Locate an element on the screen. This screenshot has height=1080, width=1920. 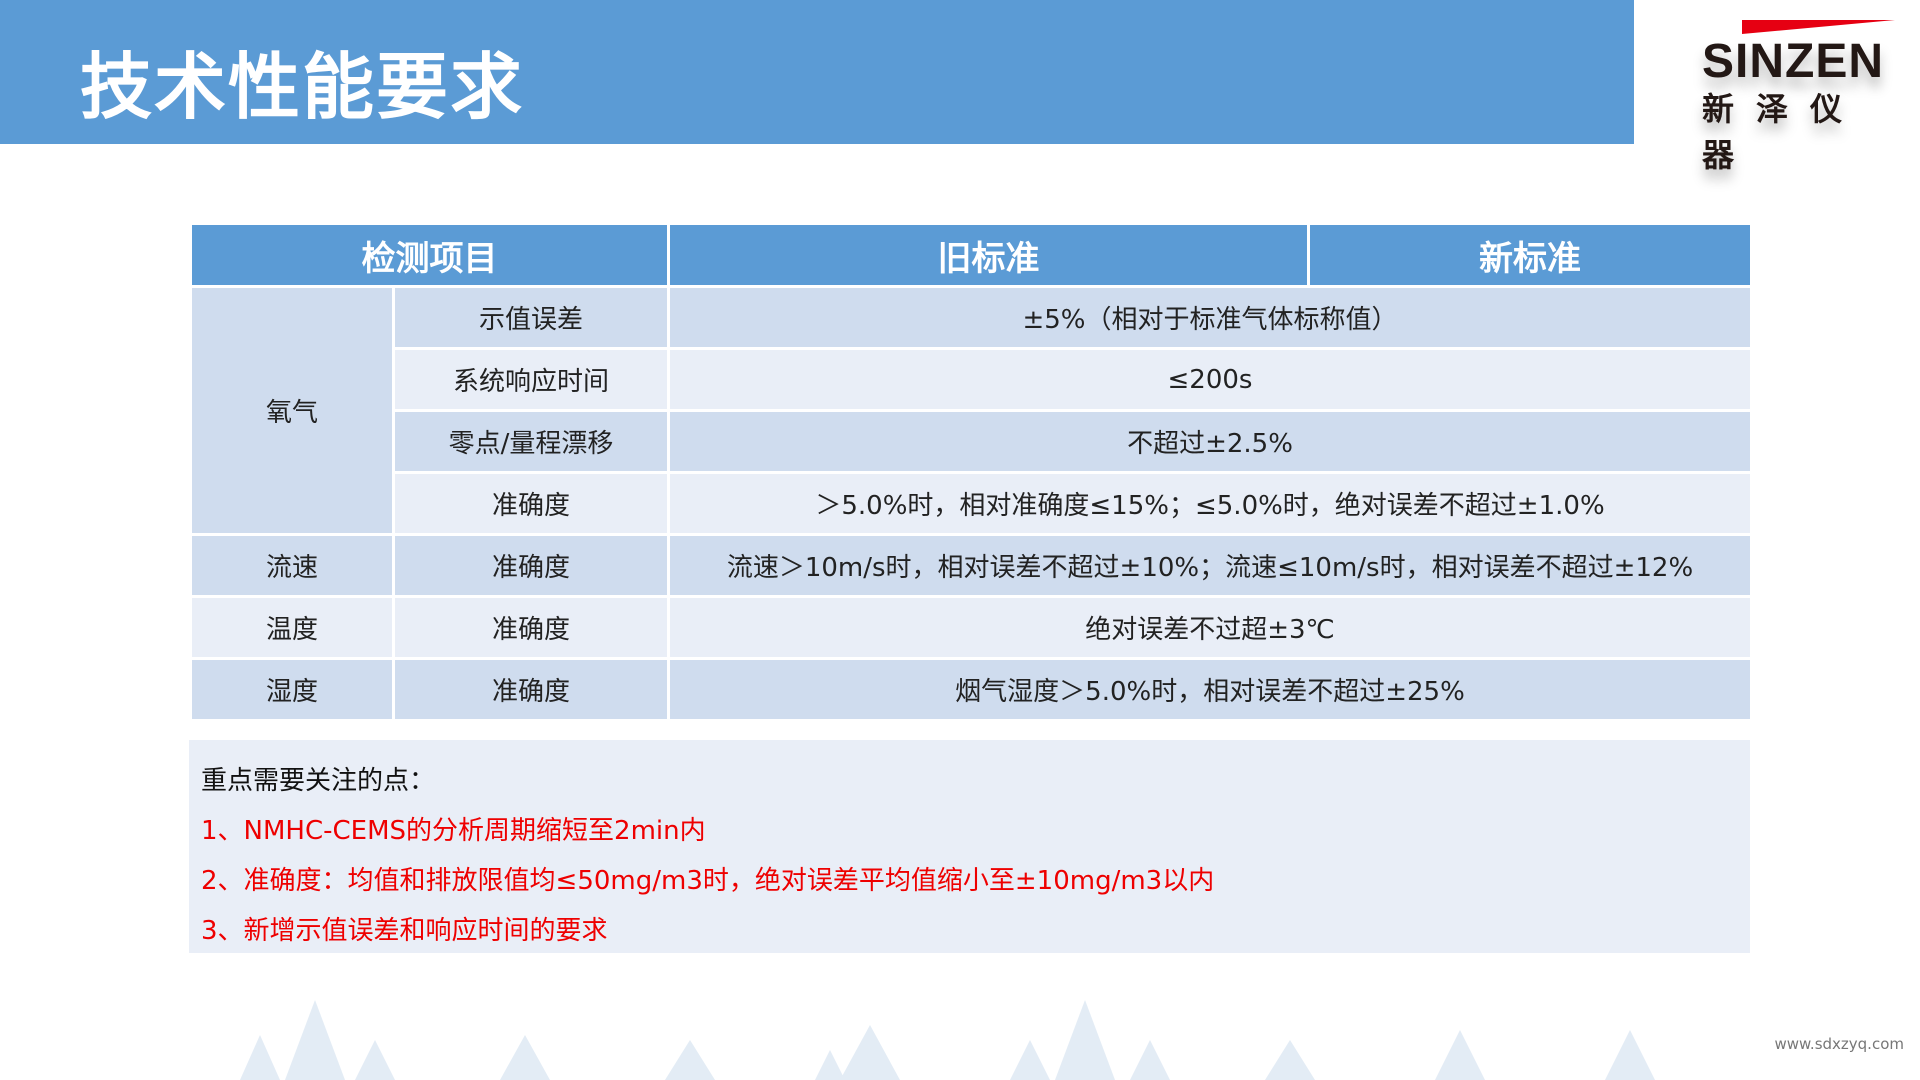
group-cell: 温度 is located at coordinates (292, 627).